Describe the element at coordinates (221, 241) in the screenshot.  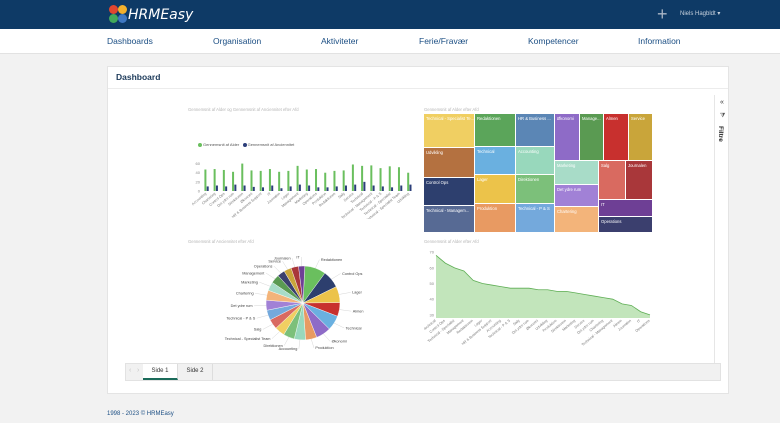
I see `pie-chart-title: Gennemsnit af Anciennitet efter Afd` at that location.